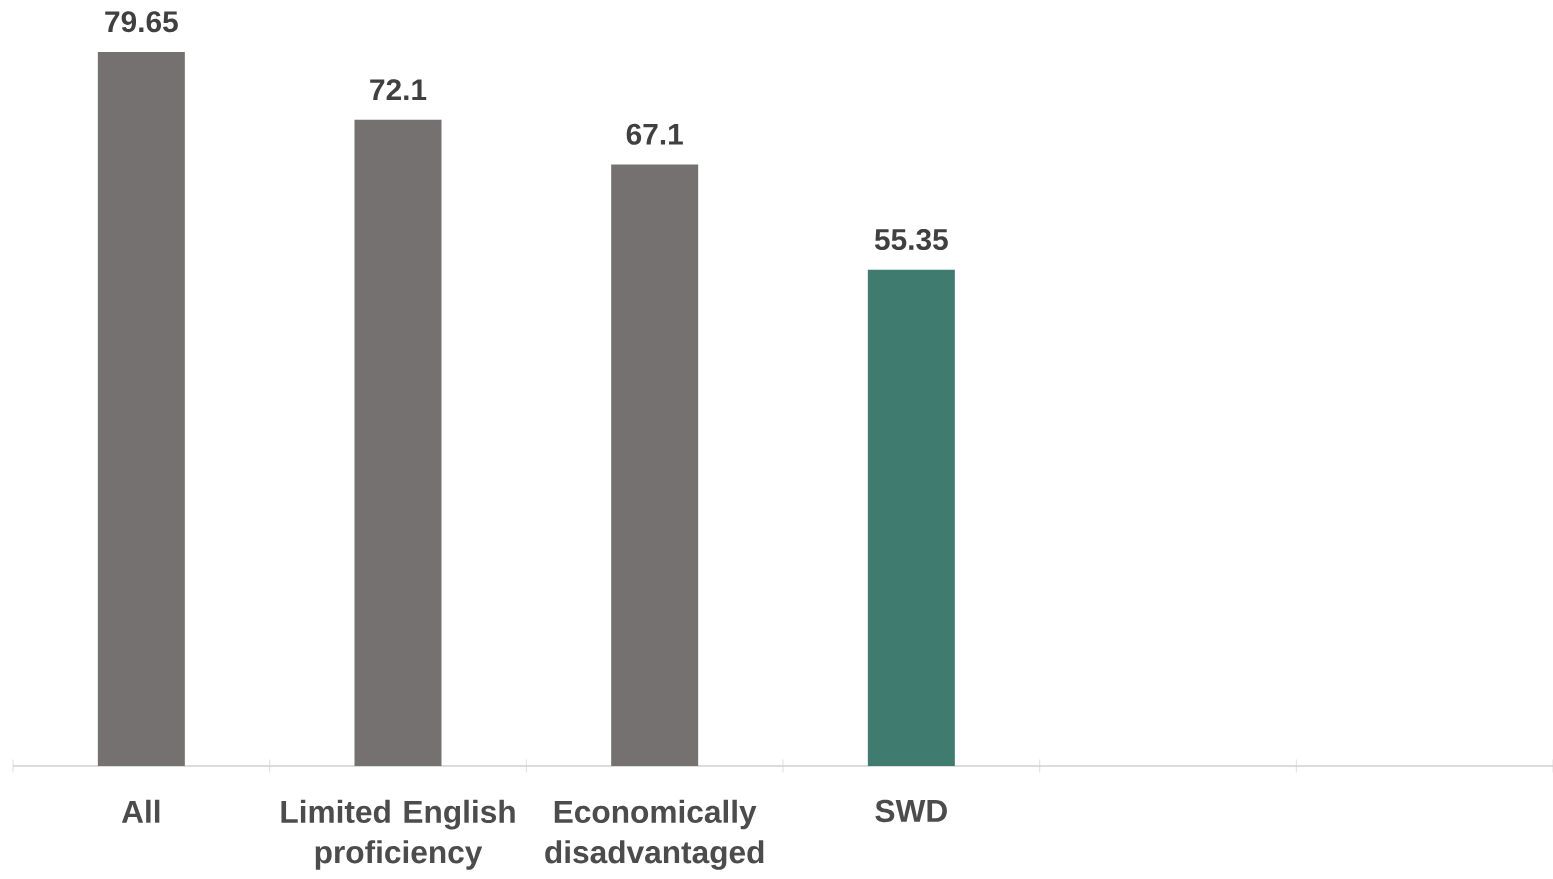 Image resolution: width=1553 pixels, height=879 pixels. What do you see at coordinates (140, 811) in the screenshot?
I see `x-tick-label: All` at bounding box center [140, 811].